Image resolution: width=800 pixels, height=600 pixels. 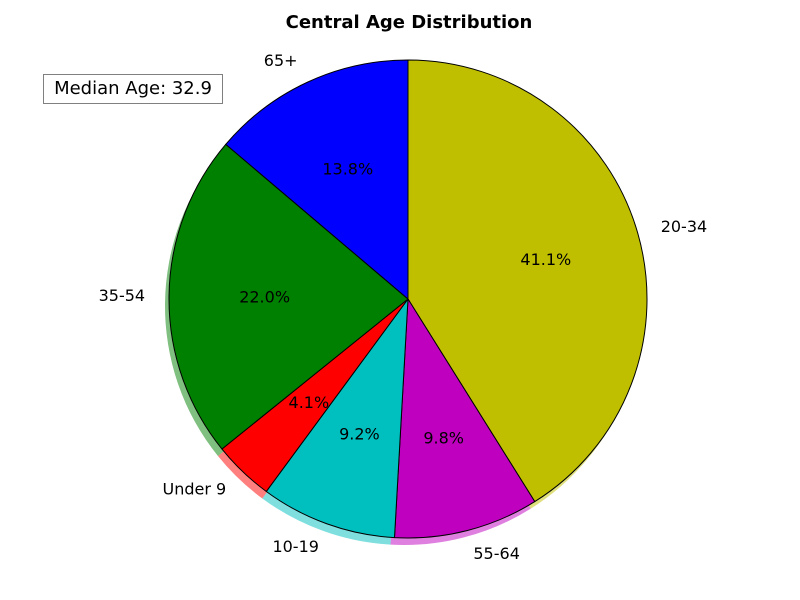 I want to click on percent-label-35-54: 22.0%, so click(x=264, y=297).